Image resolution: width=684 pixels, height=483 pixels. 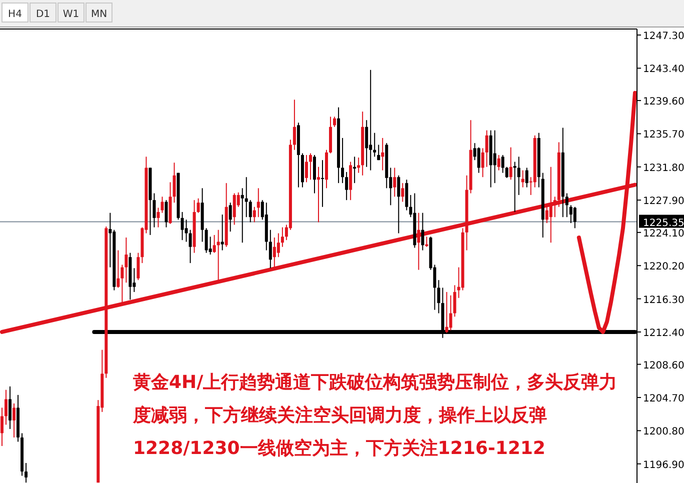 I want to click on y-tick-label: 1200.80, so click(x=663, y=432).